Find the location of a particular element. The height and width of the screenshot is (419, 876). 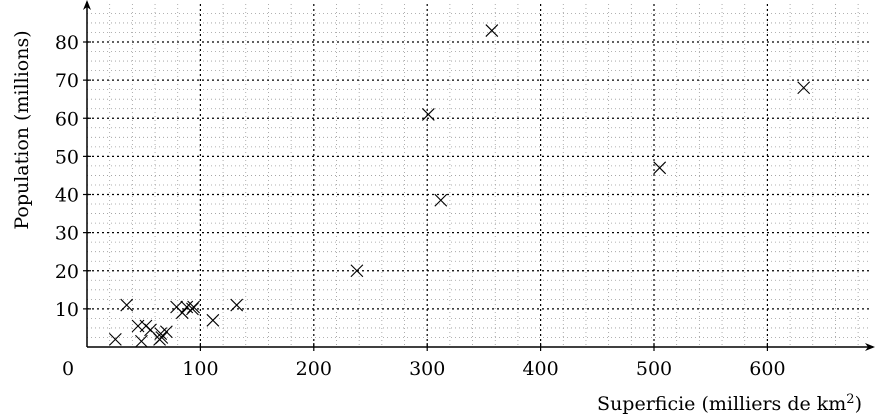

y-tick-label: 40 is located at coordinates (67, 196).